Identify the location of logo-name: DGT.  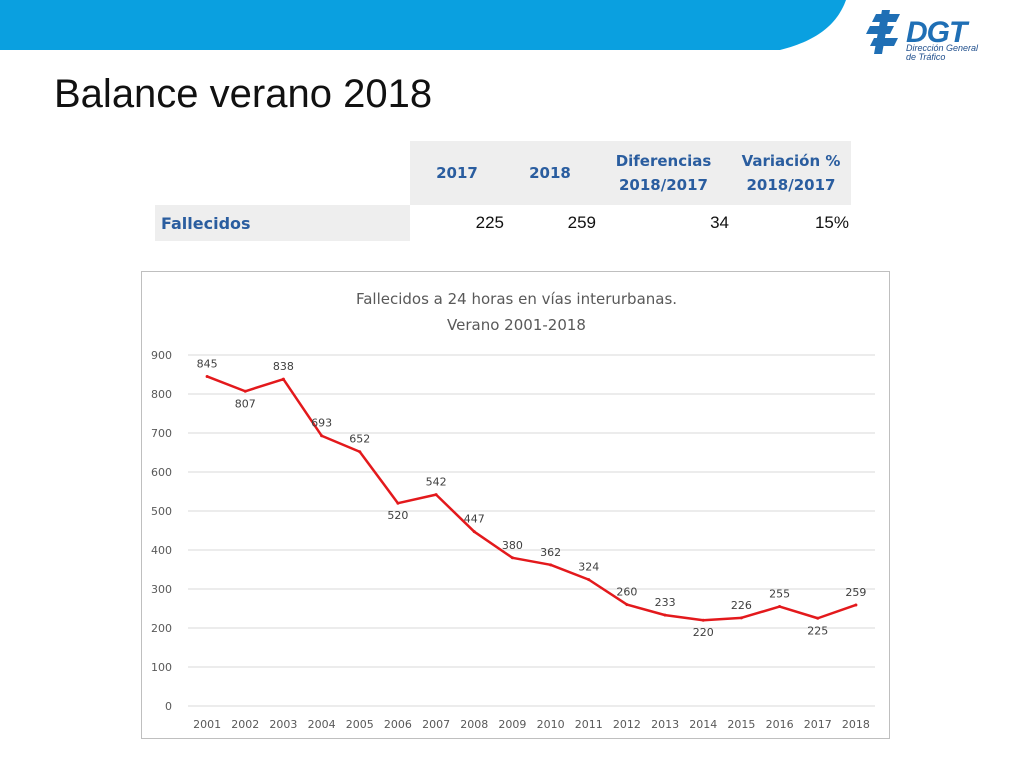
(936, 32).